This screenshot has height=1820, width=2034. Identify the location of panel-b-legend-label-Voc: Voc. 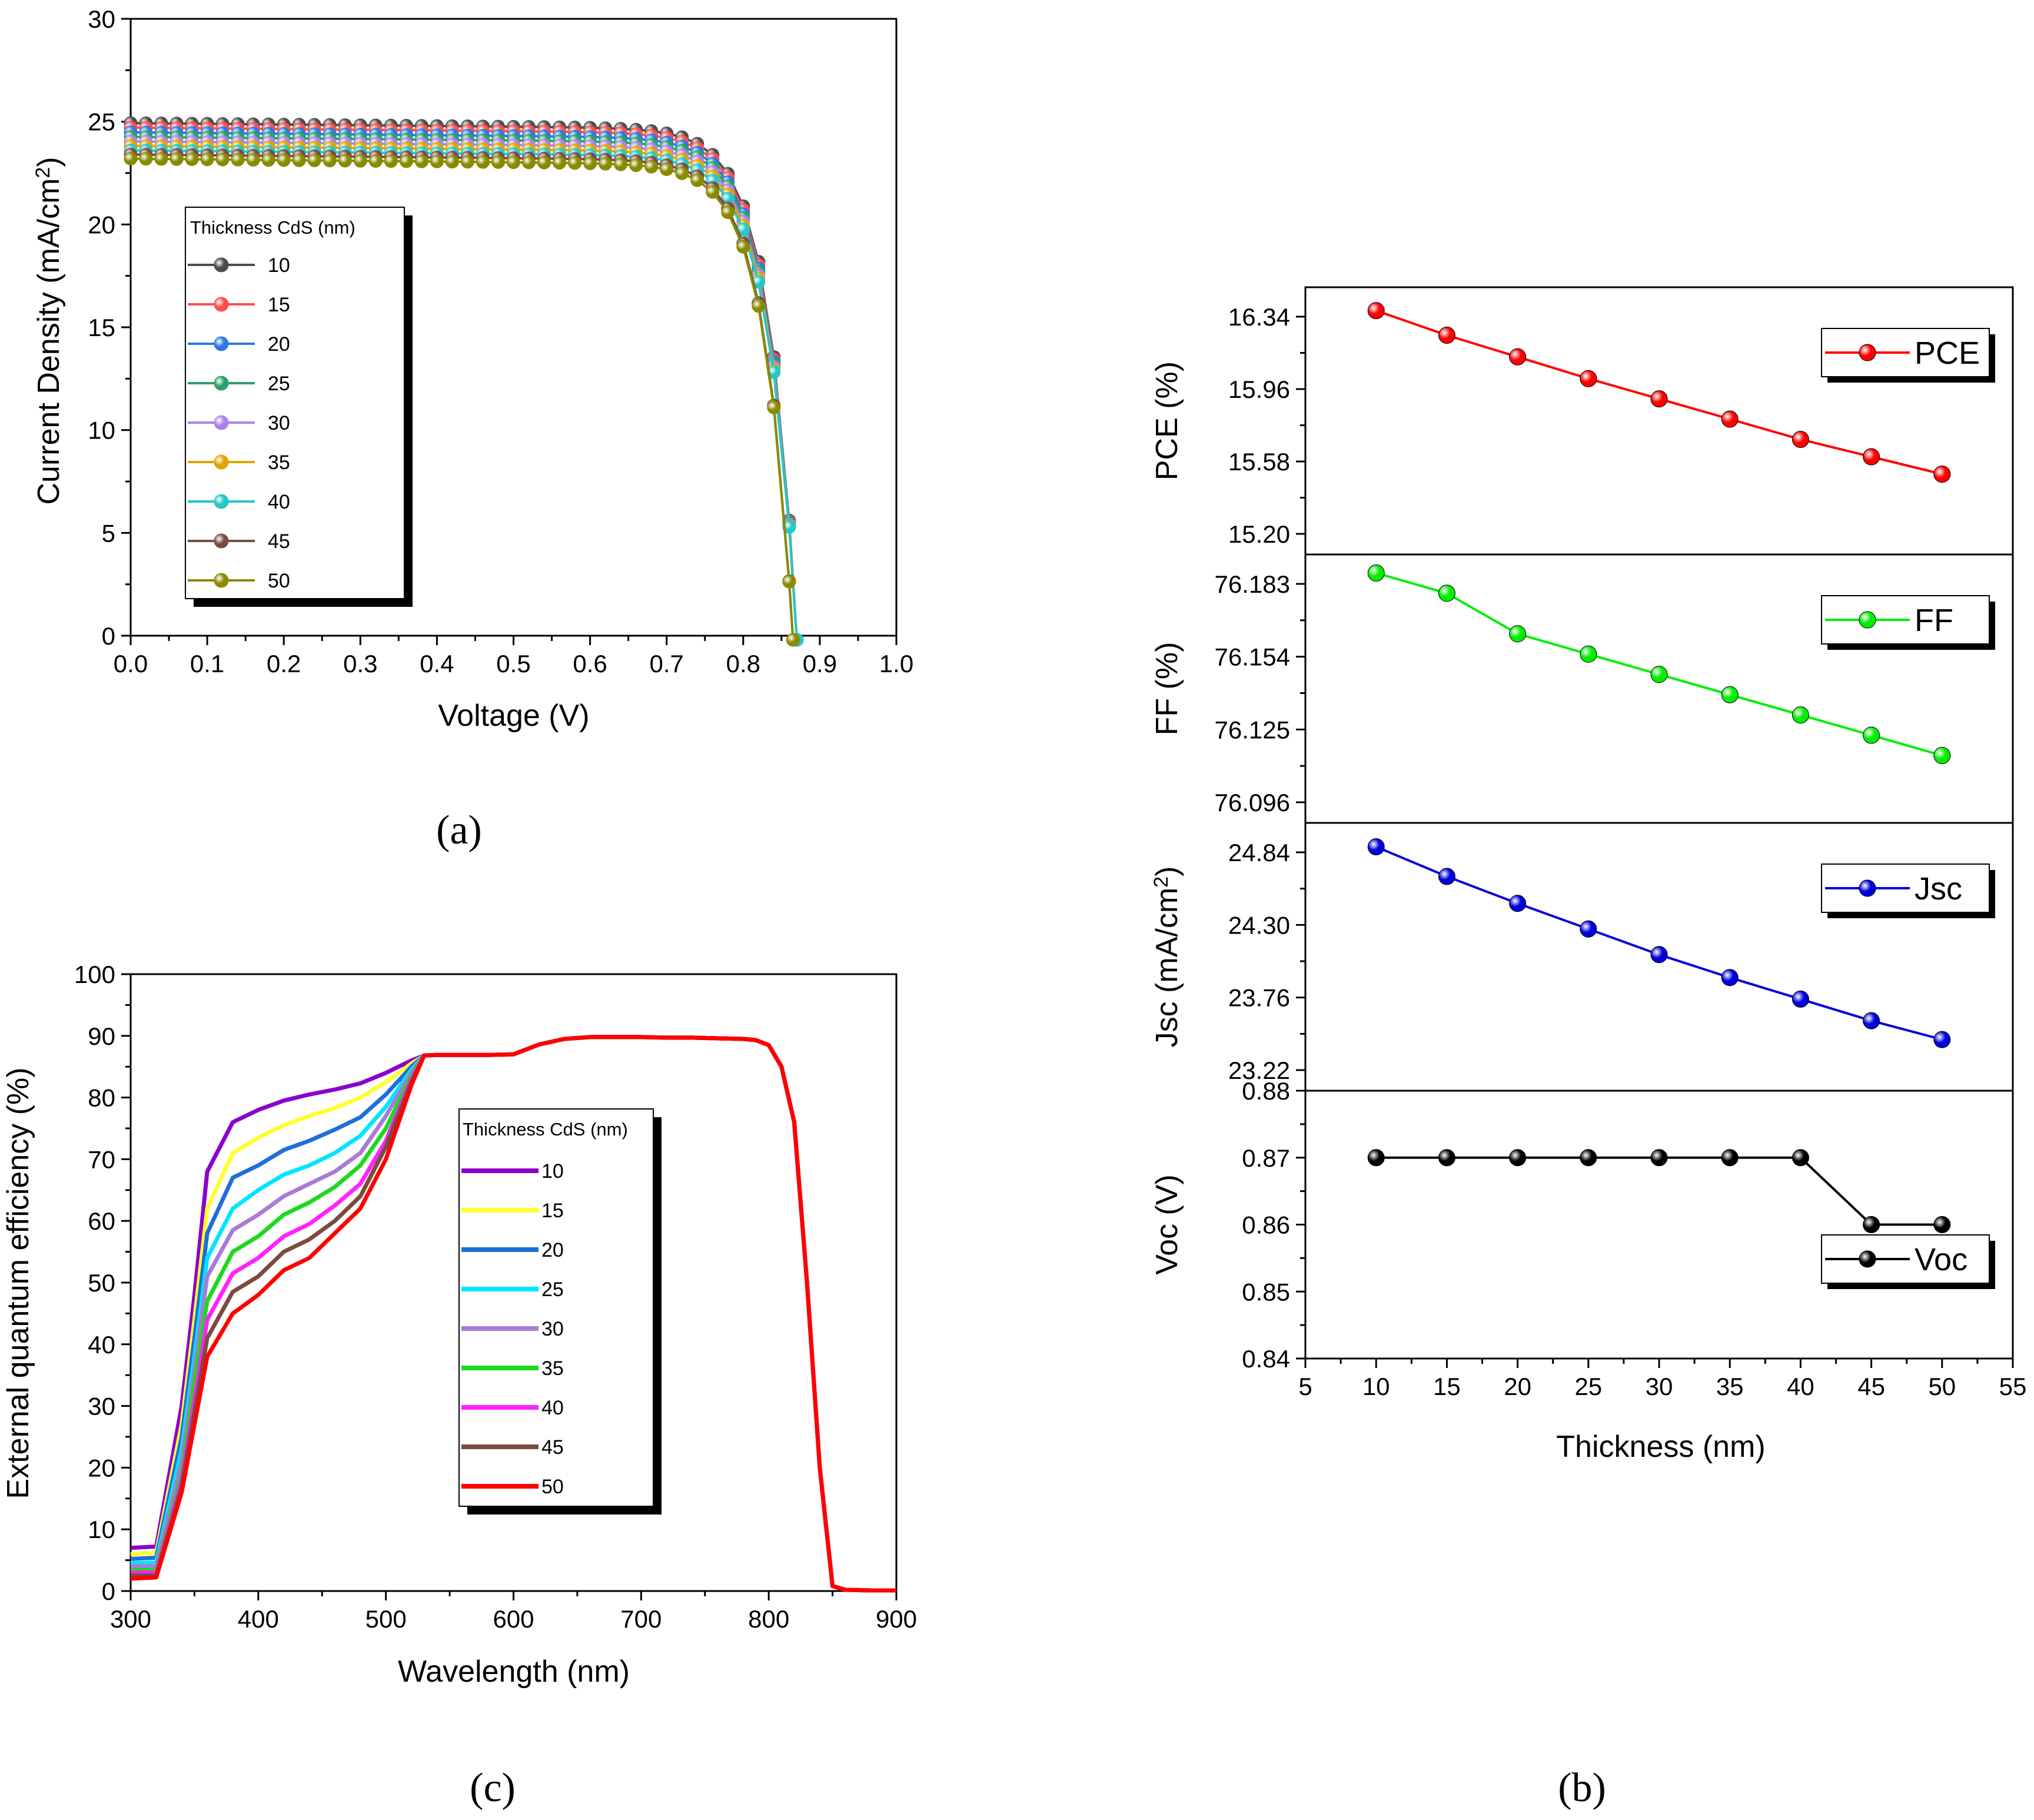
(1941, 1259).